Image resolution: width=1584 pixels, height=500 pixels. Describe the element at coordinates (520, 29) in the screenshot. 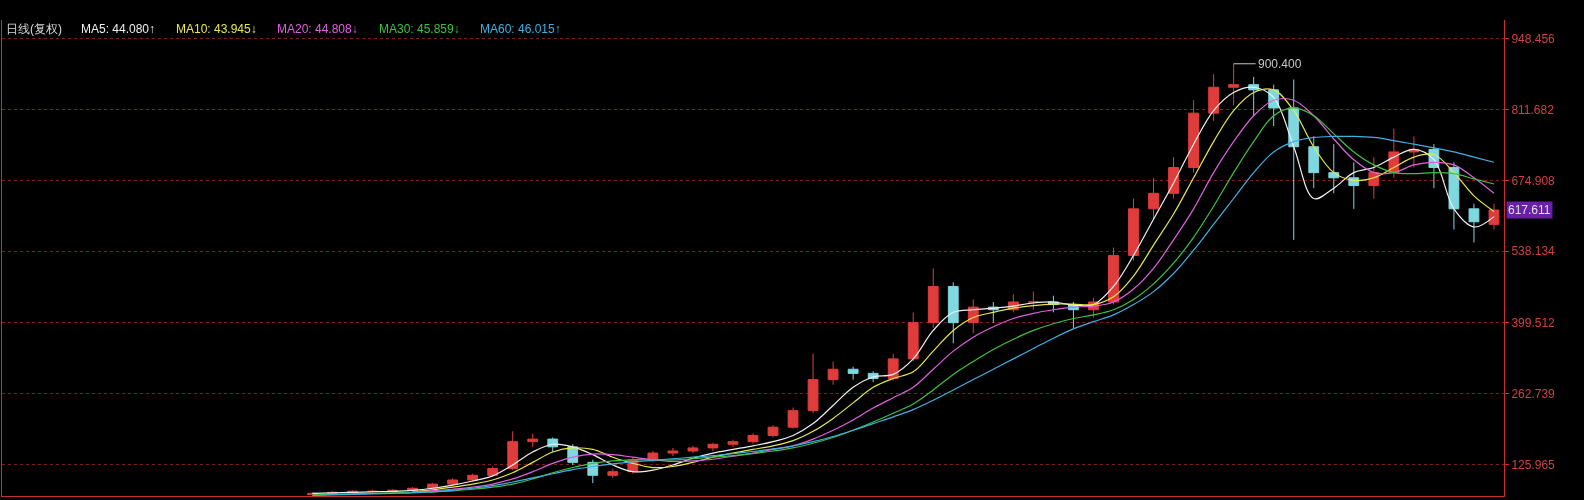

I see `text: MA60: 46.015↑` at that location.